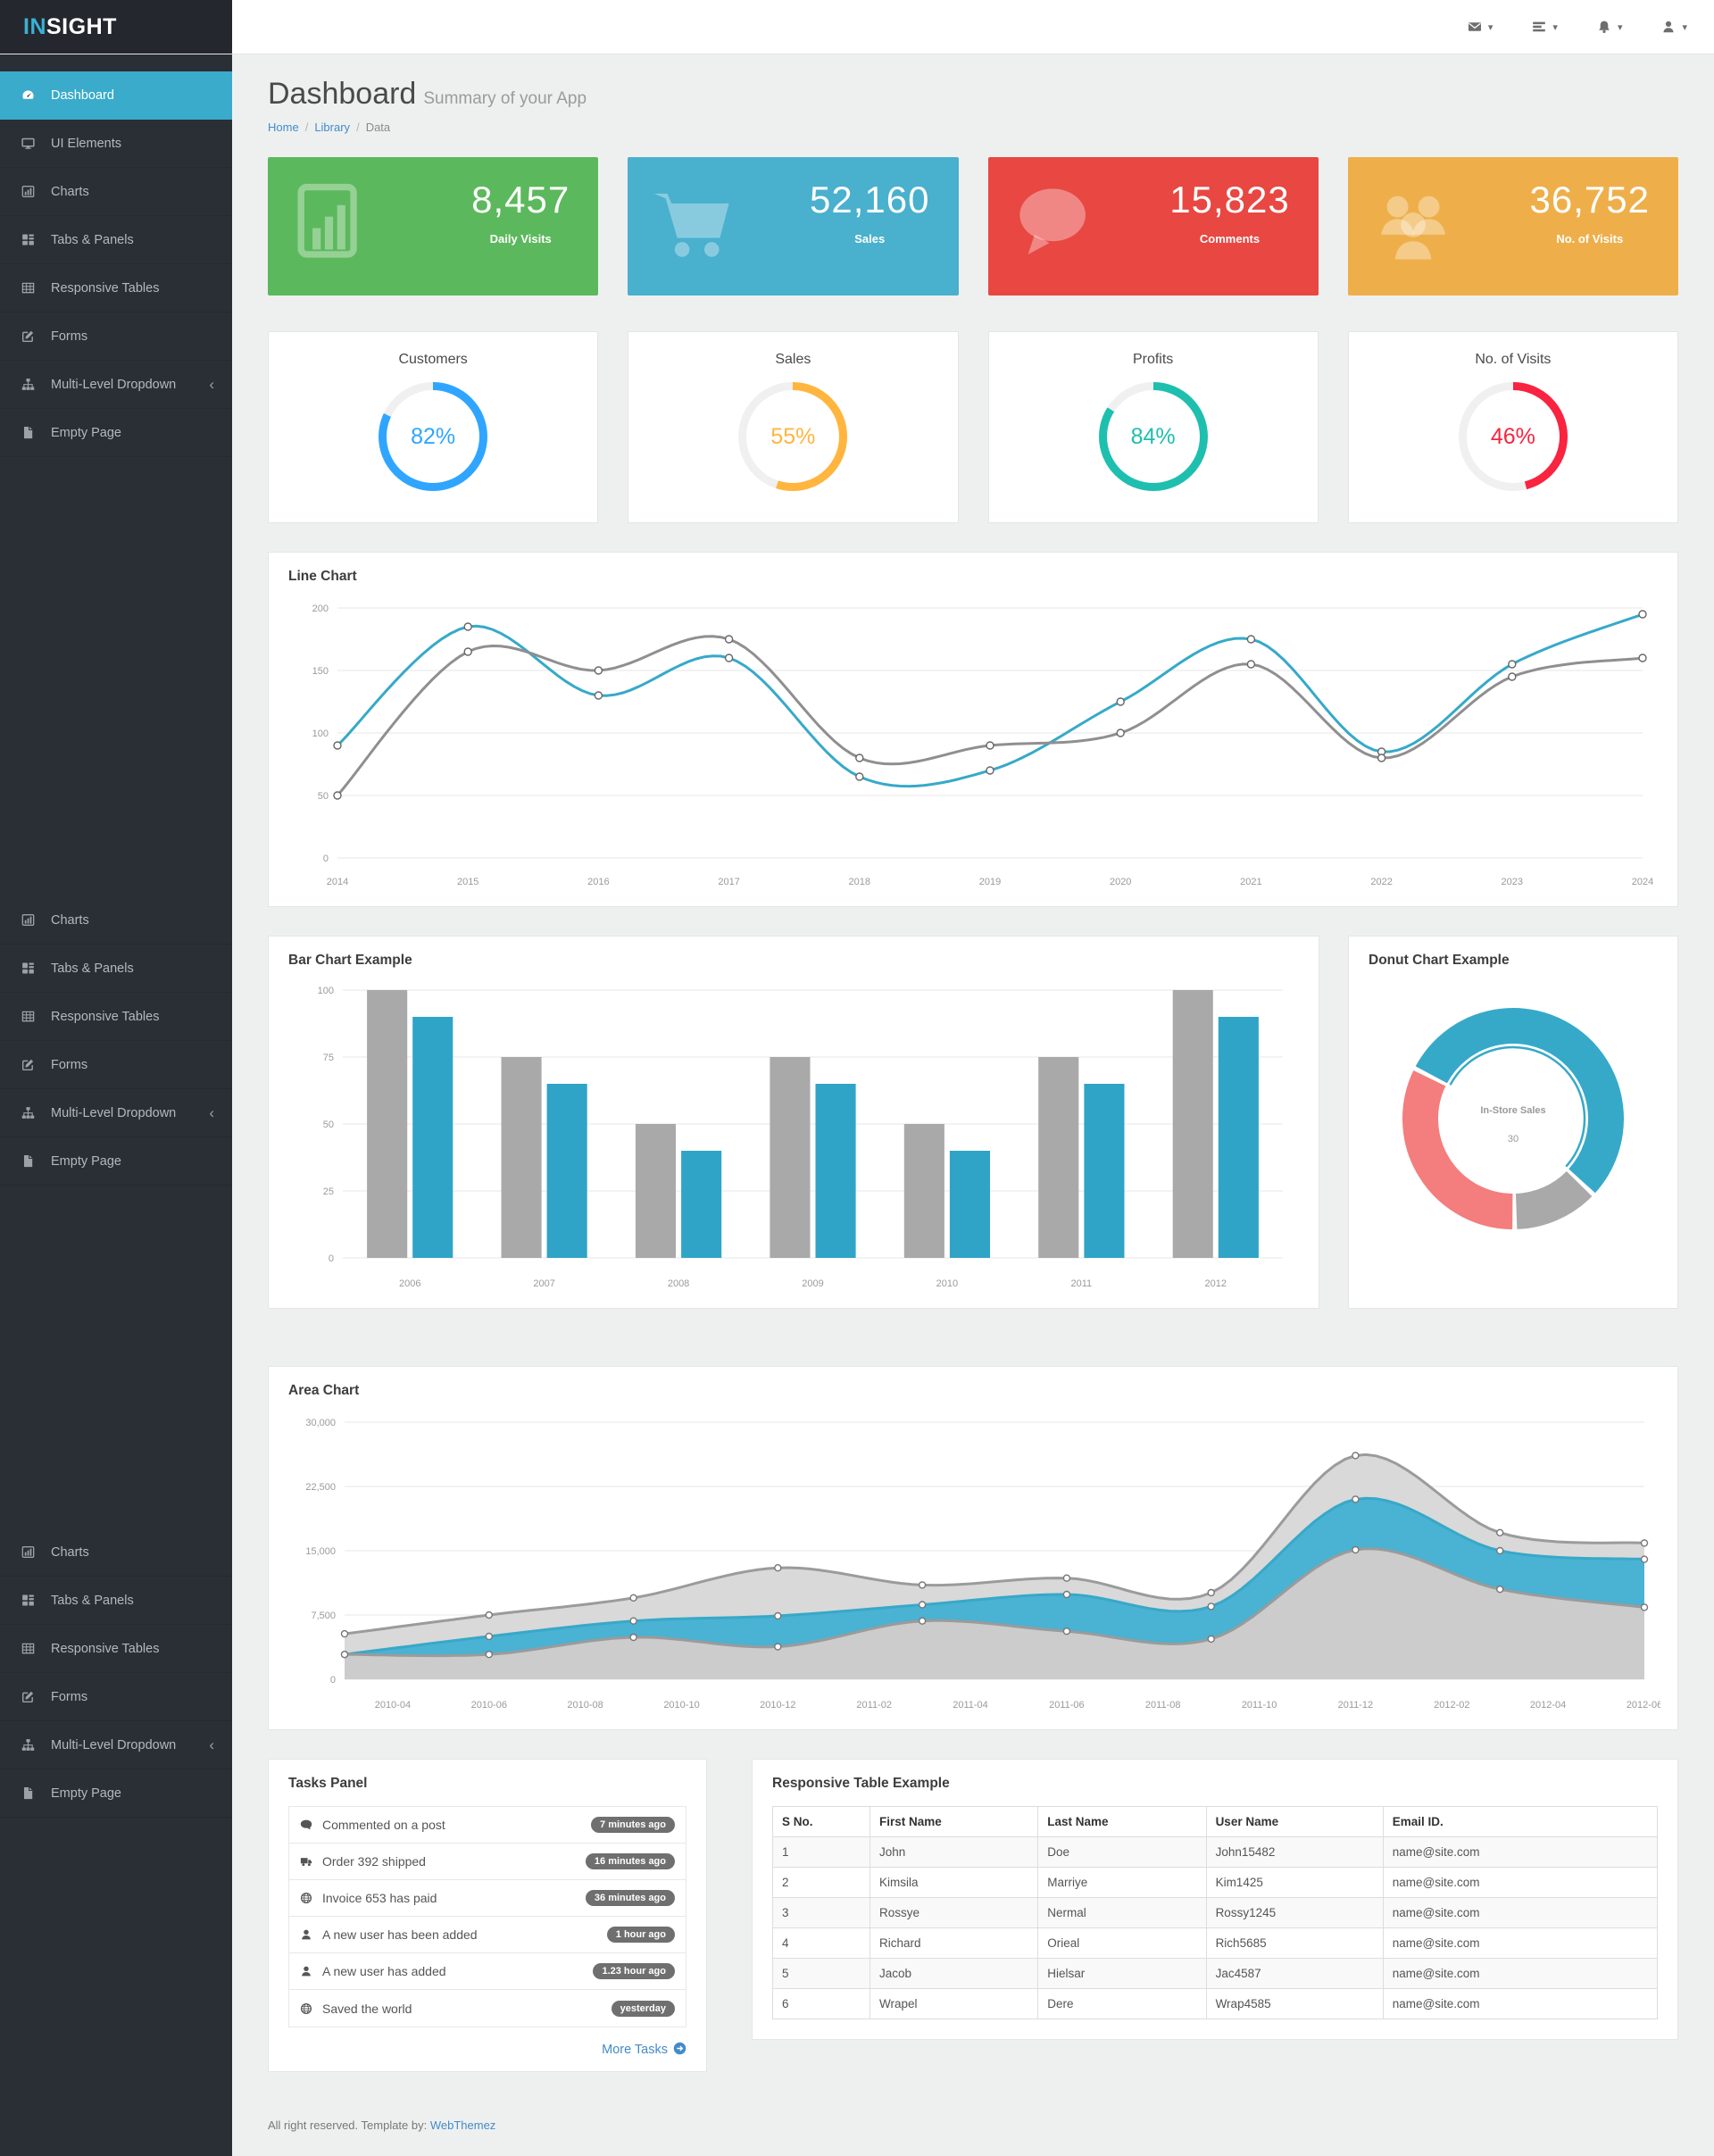  I want to click on stat-card-comments: 15,823 Comments, so click(1153, 226).